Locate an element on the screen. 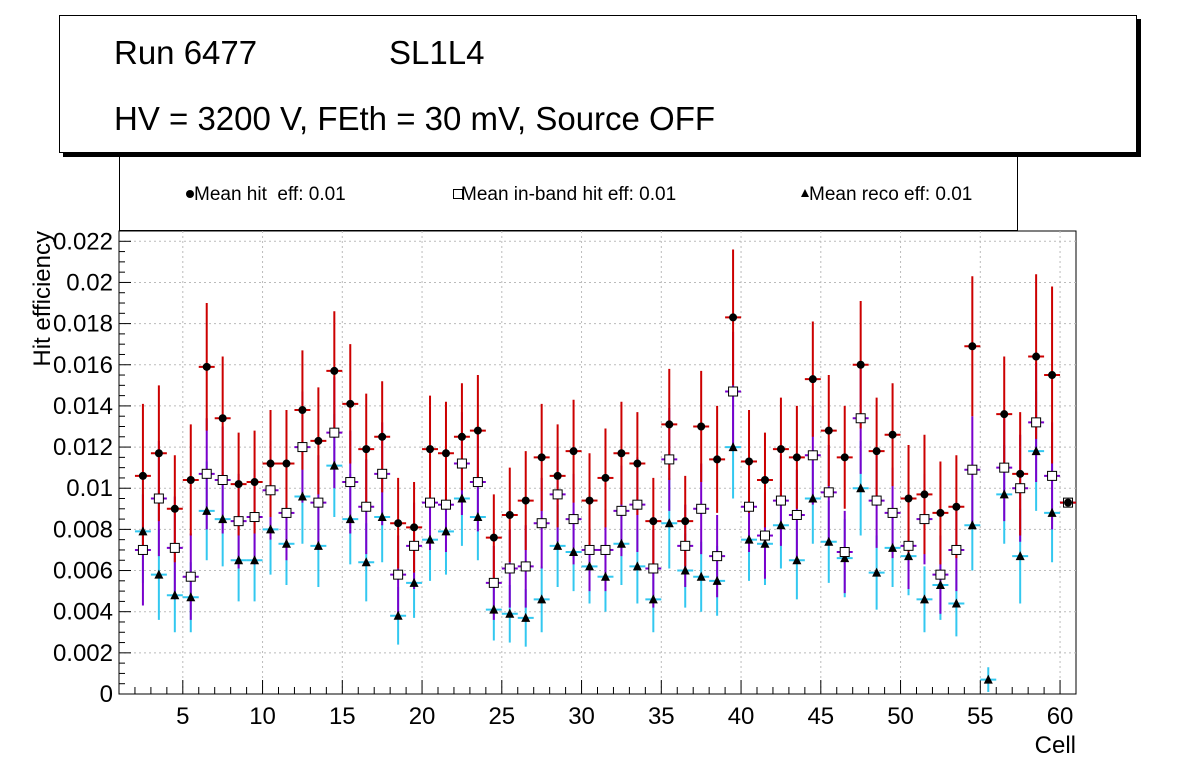  x-tick-label: 30 is located at coordinates (581, 716).